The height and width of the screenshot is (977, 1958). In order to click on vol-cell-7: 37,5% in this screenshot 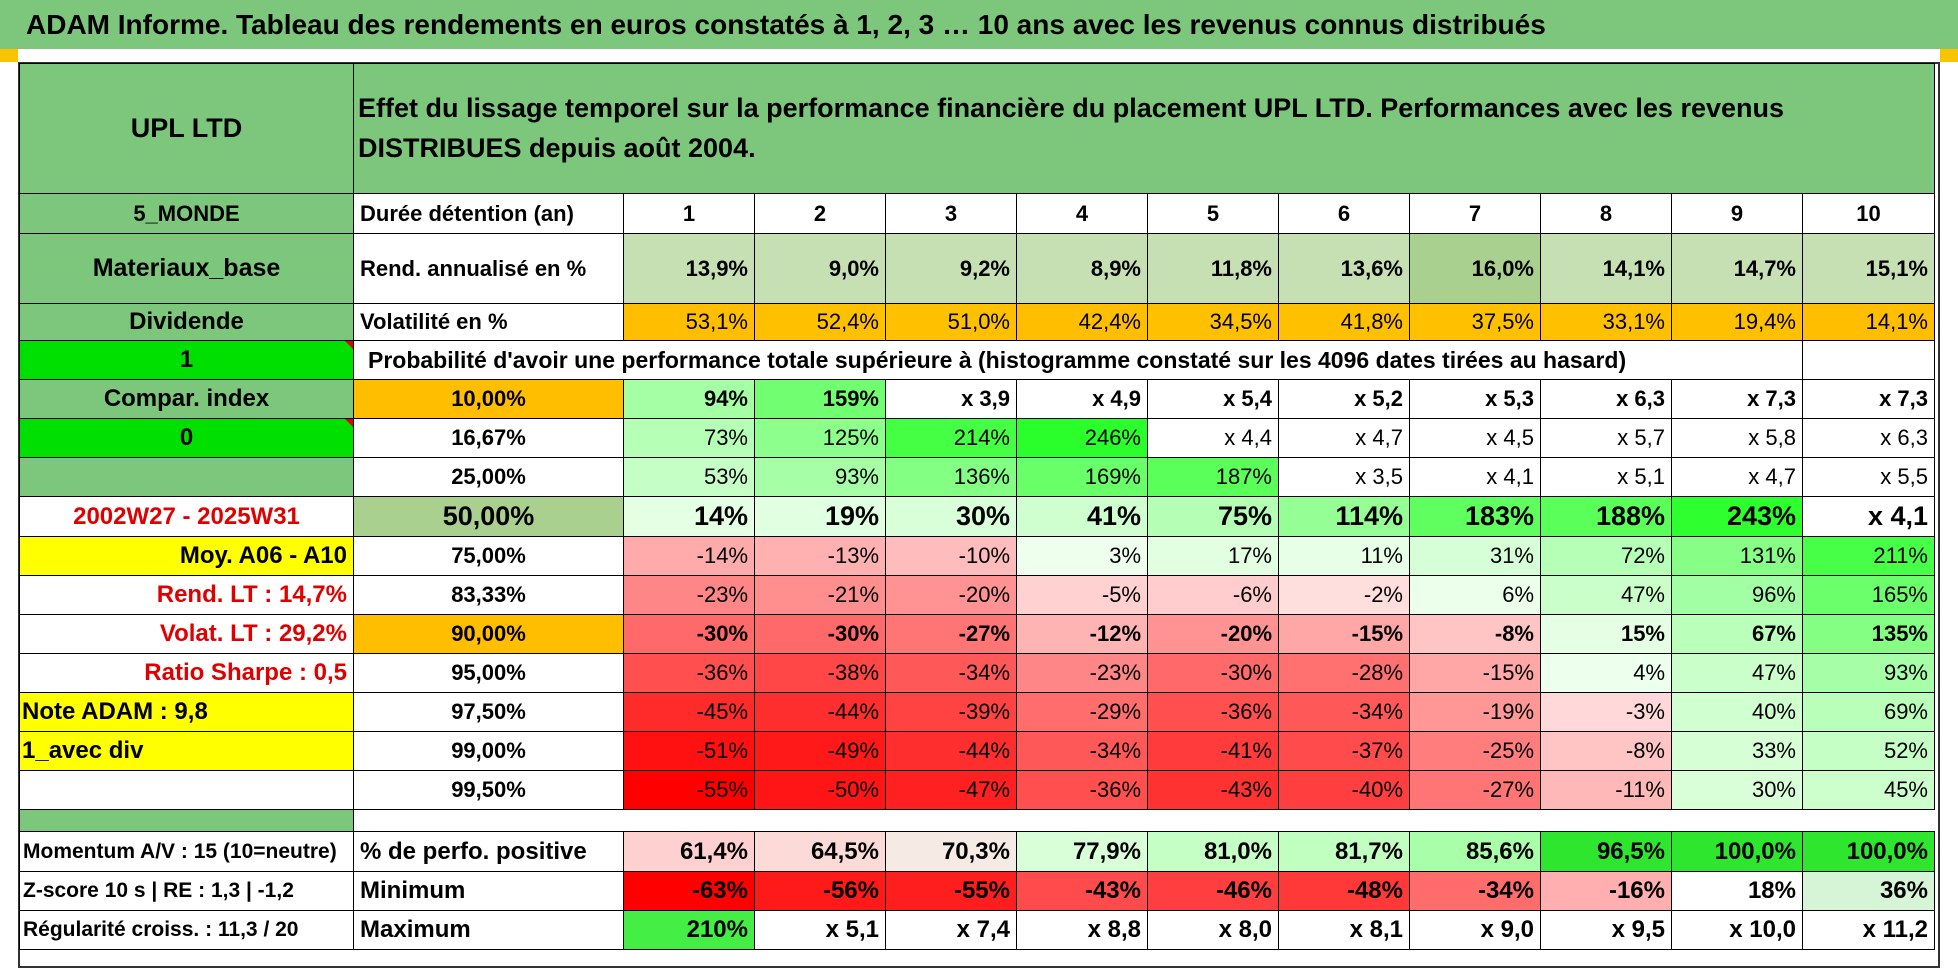, I will do `click(1475, 322)`.